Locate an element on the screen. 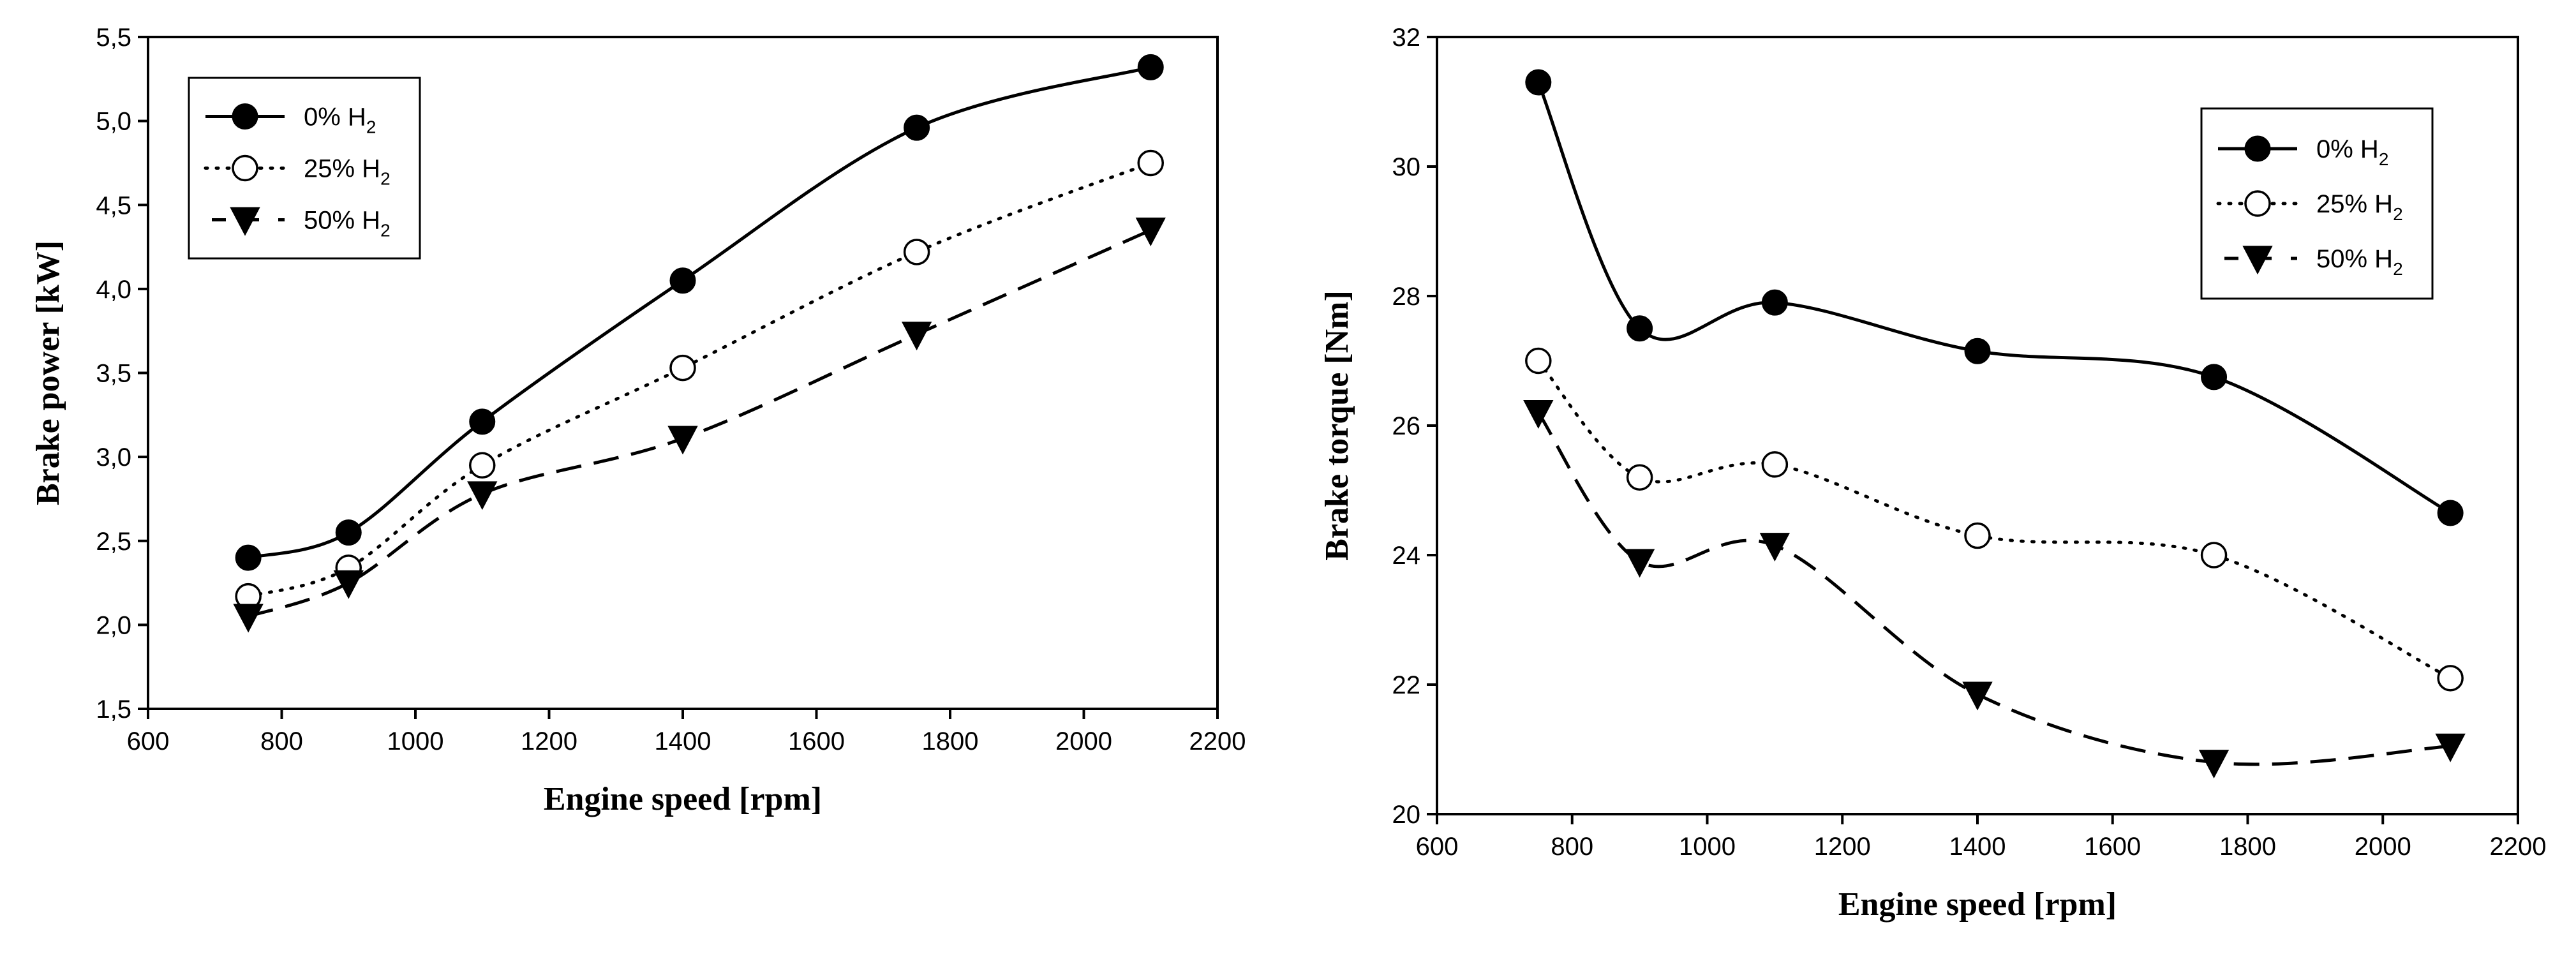  y-tick-label: 3,0 is located at coordinates (113, 457).